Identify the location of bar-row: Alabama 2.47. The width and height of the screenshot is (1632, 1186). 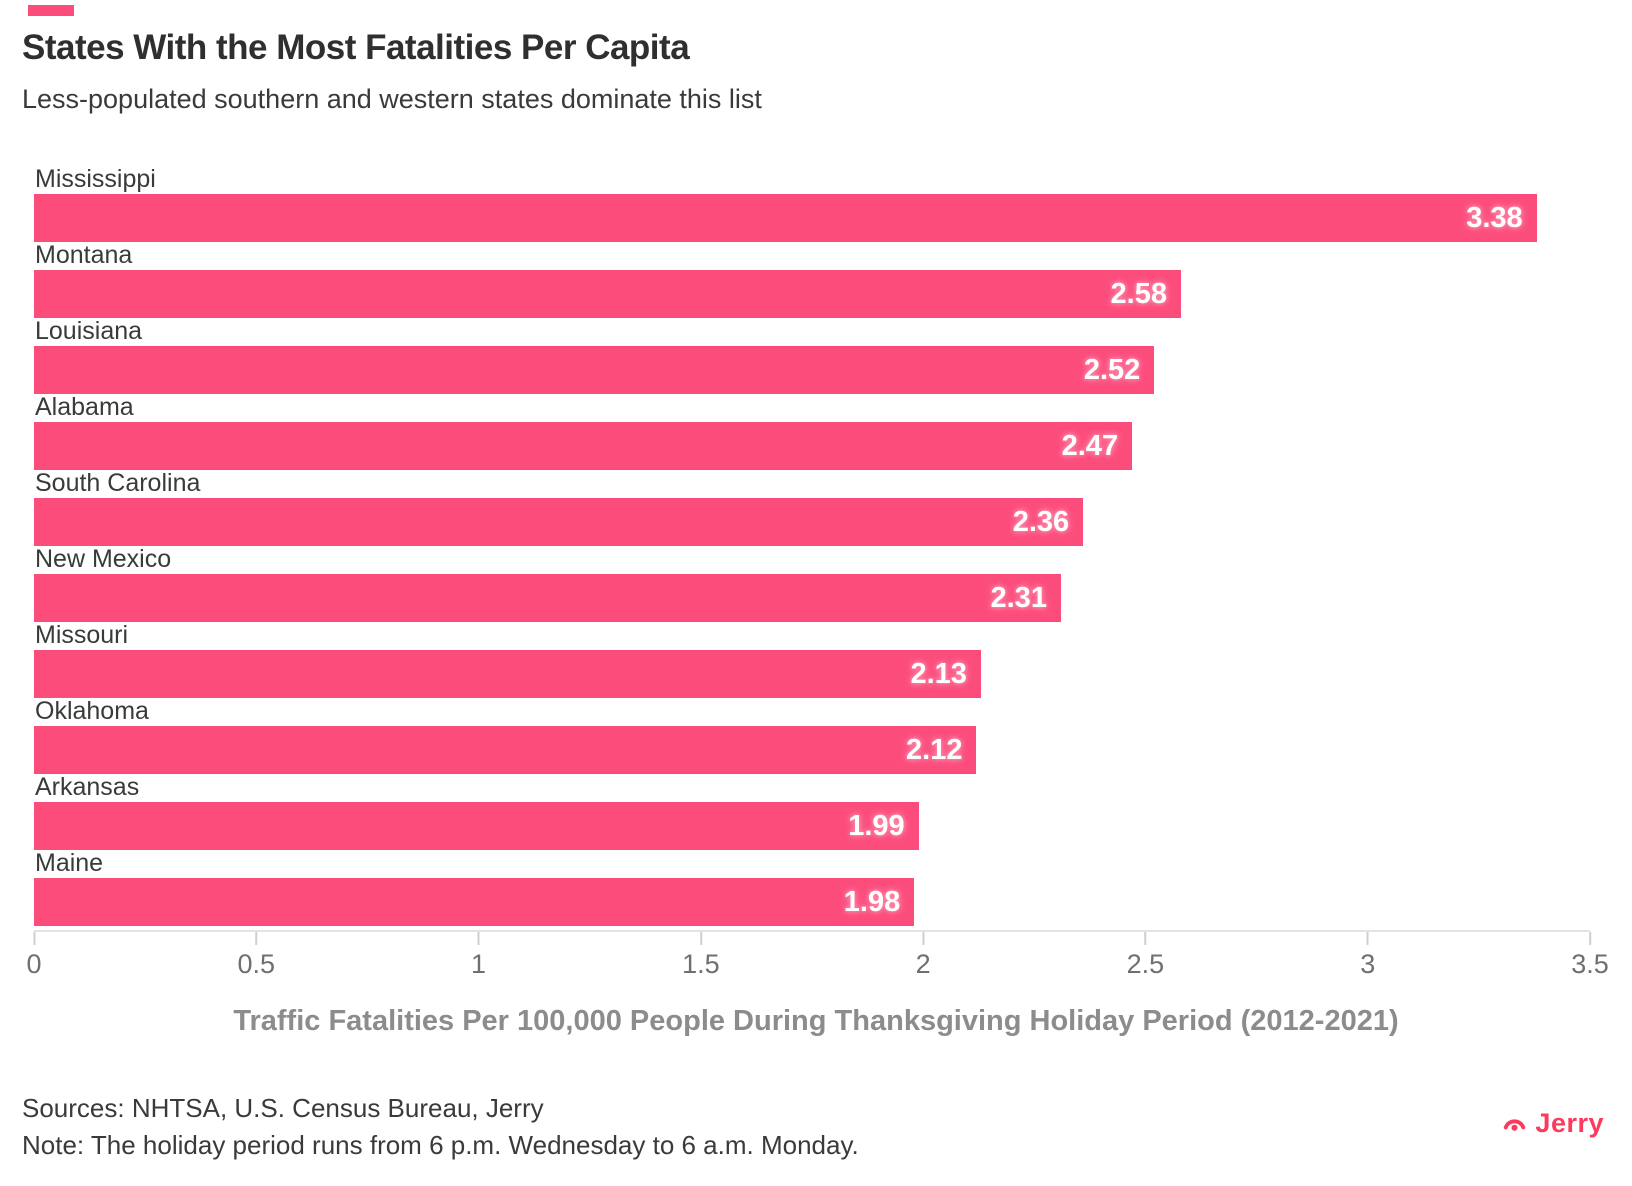
(812, 432).